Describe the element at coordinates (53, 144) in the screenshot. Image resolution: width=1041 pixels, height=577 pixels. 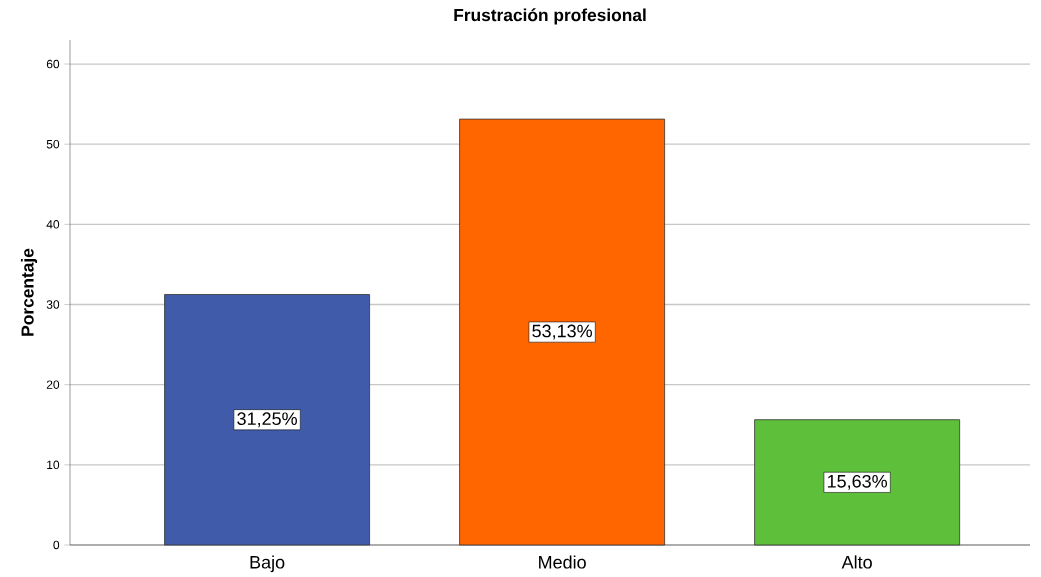
I see `y-tick-label: 50` at that location.